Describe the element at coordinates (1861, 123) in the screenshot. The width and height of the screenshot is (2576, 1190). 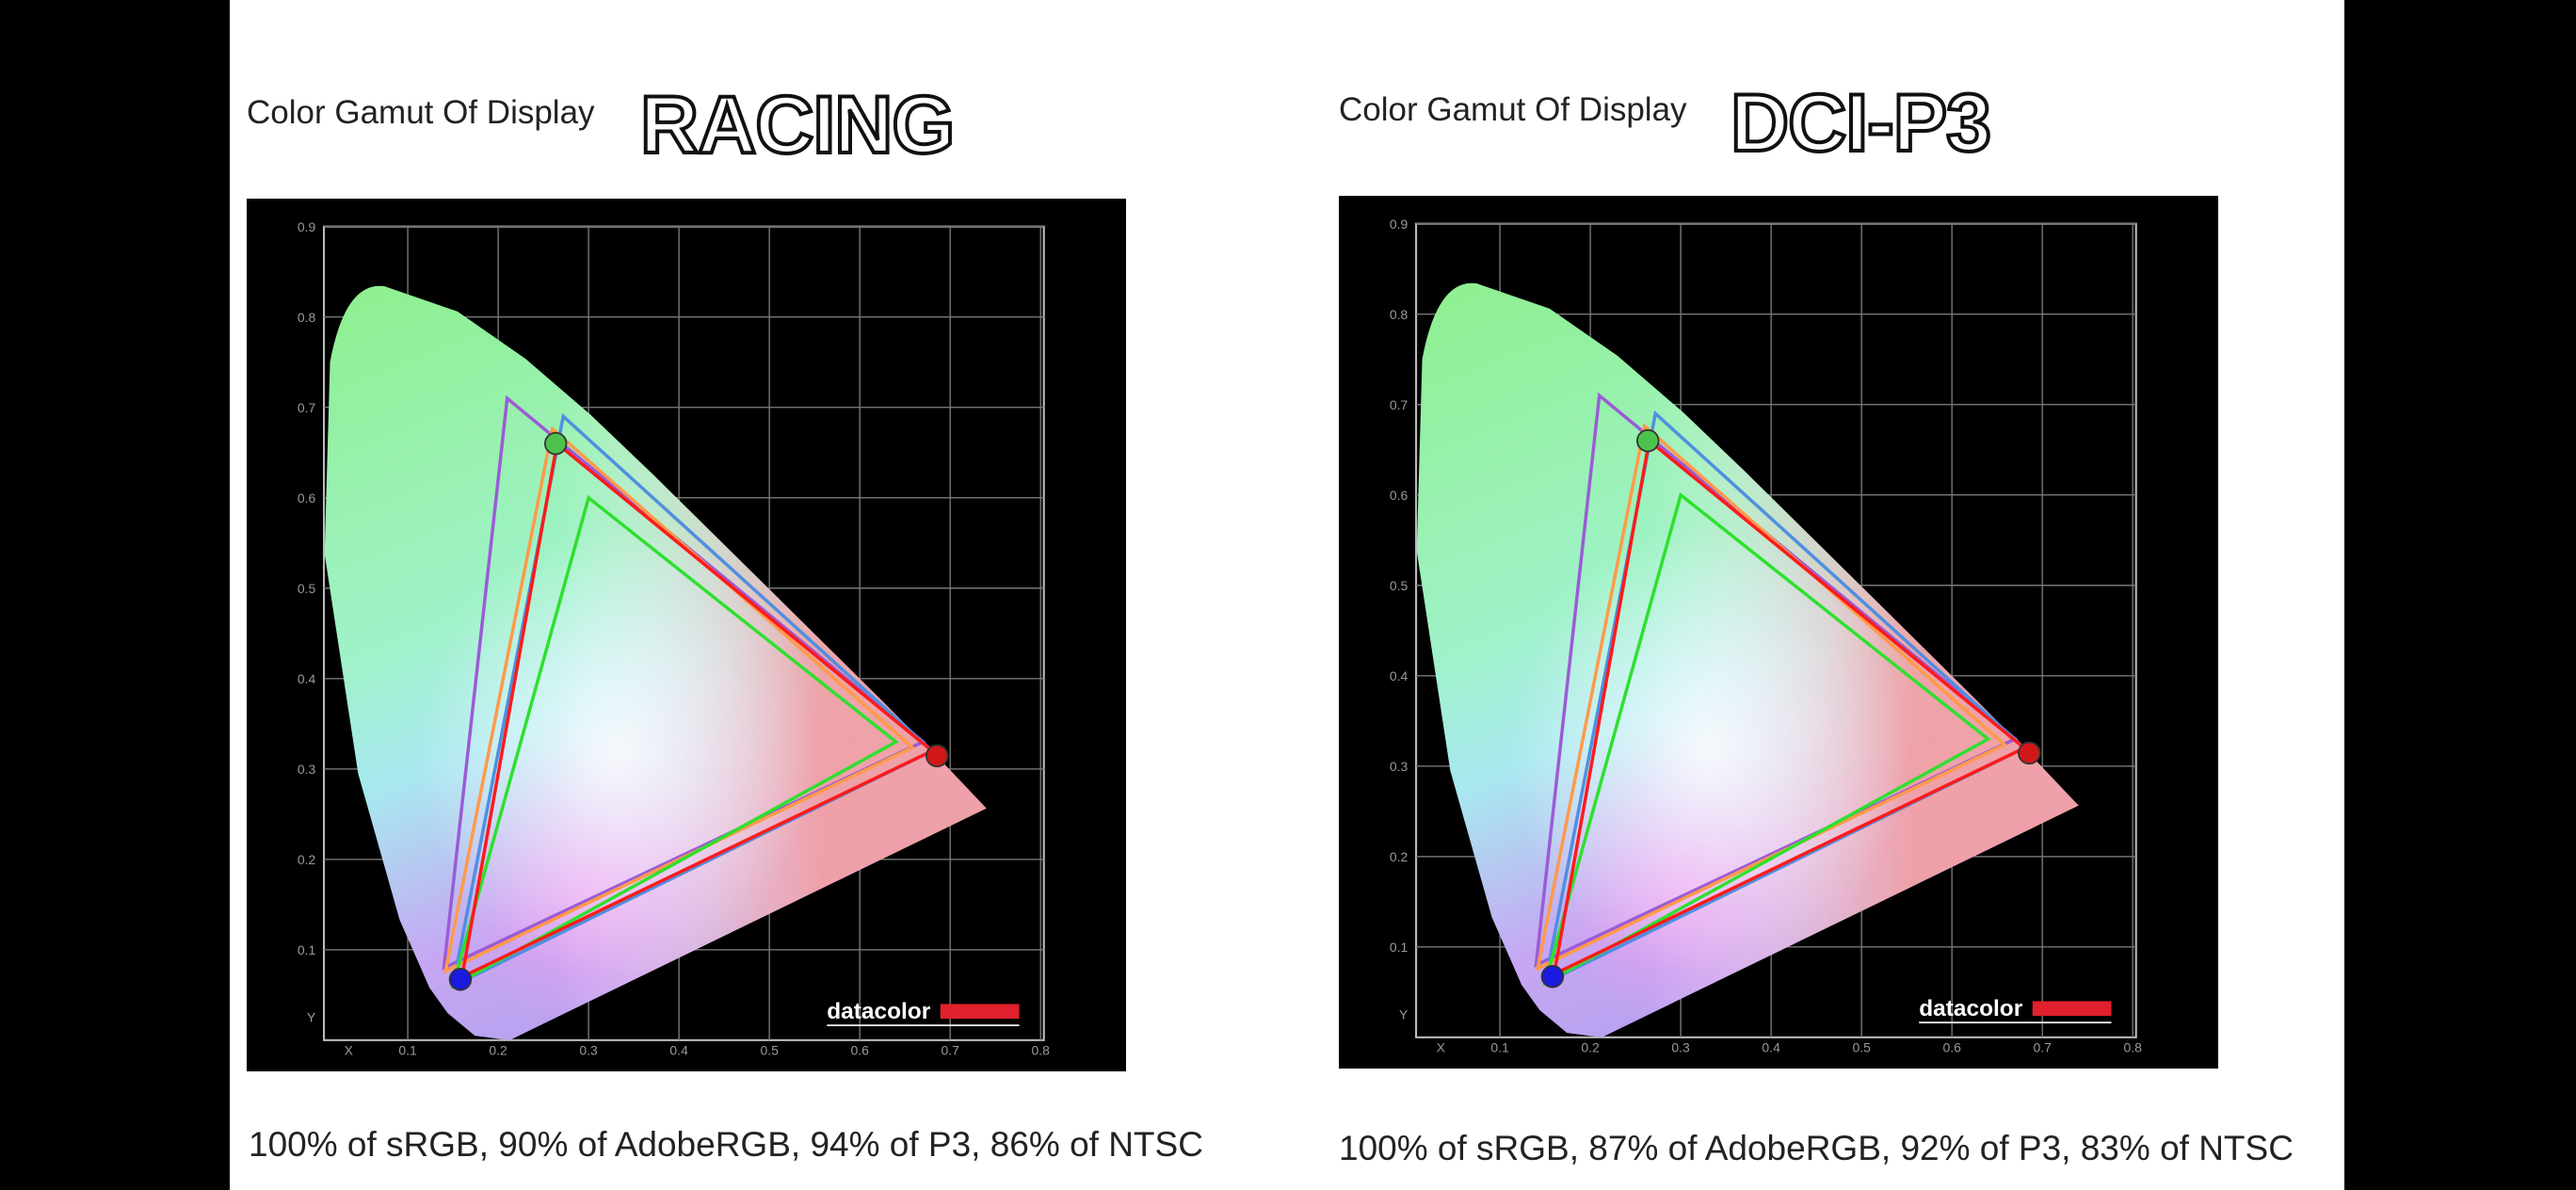
I see `mode-title: DCI-P3` at that location.